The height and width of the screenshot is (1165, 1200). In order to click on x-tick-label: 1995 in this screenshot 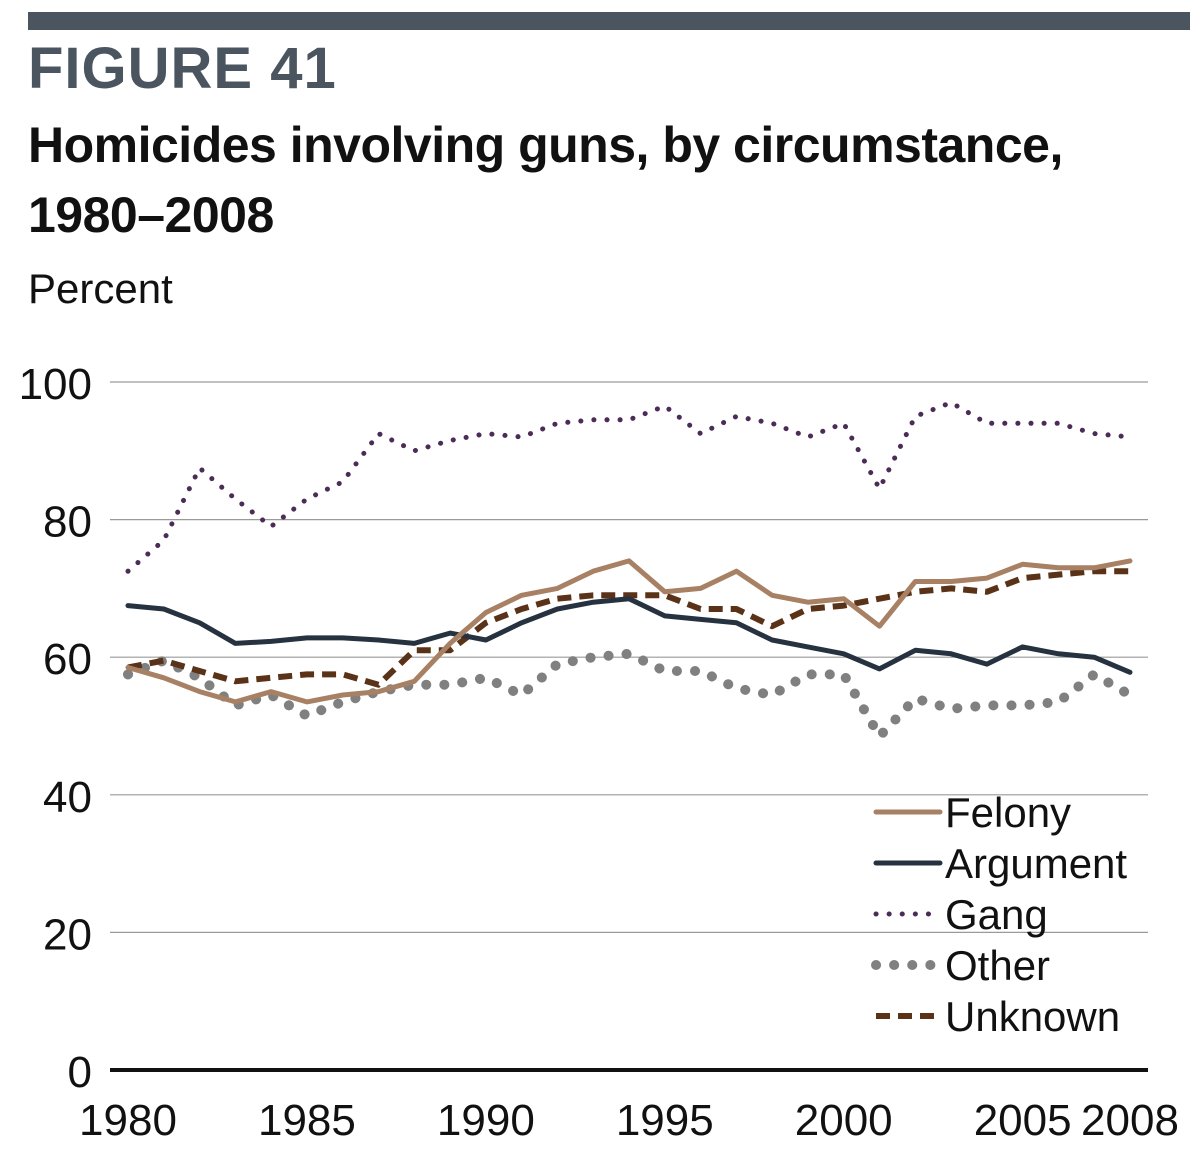, I will do `click(665, 1120)`.